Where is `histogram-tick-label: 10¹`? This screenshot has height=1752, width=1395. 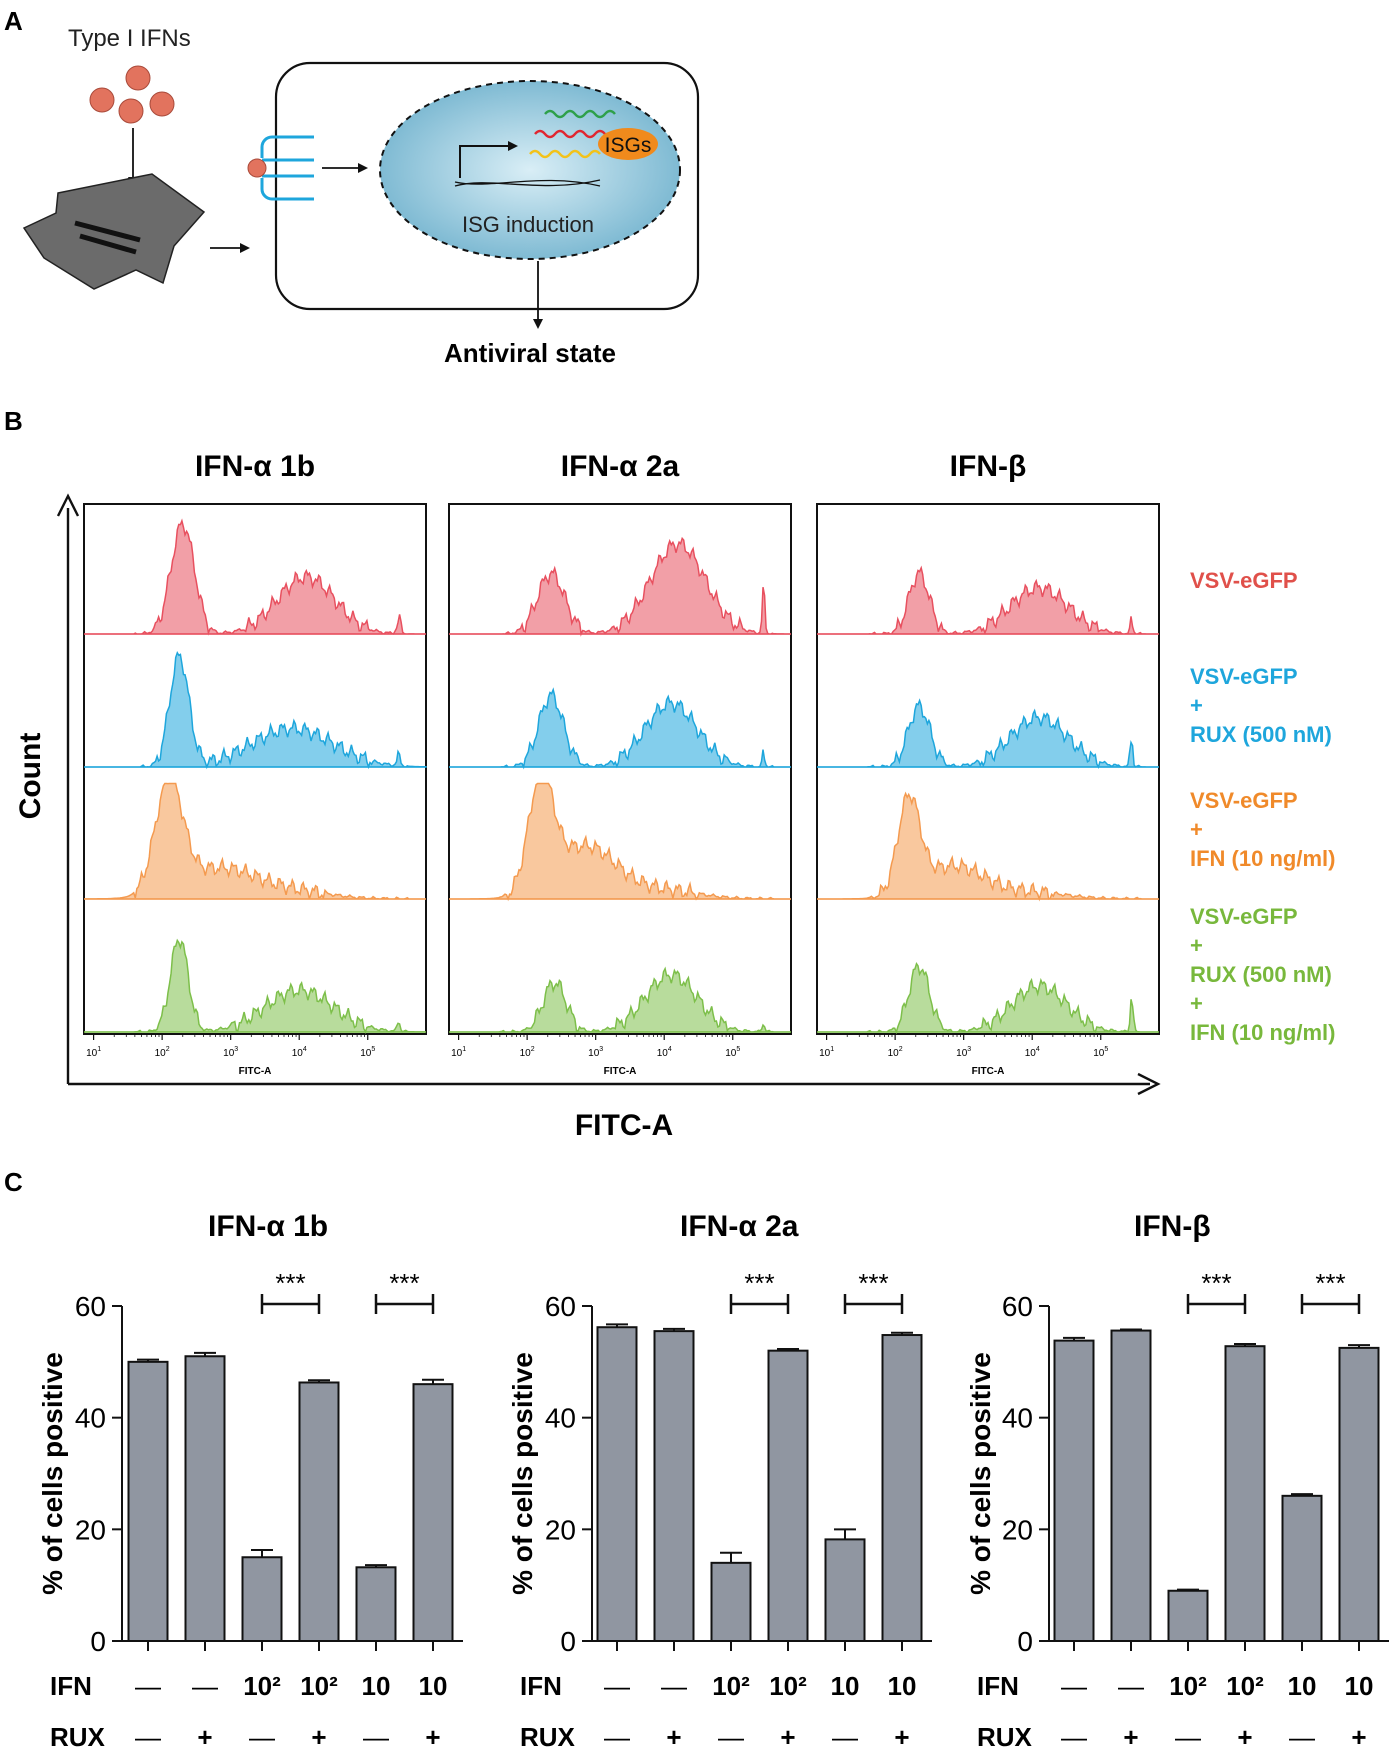 histogram-tick-label: 10¹ is located at coordinates (93, 1052).